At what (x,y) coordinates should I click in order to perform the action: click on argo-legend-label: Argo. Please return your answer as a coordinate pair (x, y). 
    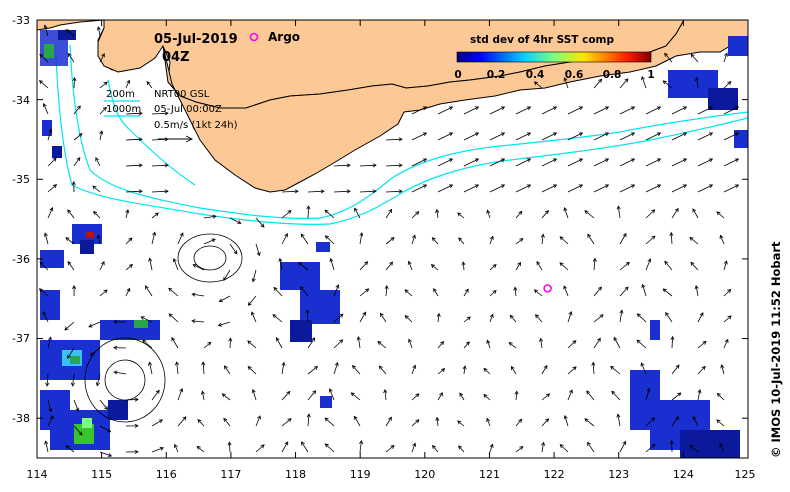
    Looking at the image, I should click on (284, 37).